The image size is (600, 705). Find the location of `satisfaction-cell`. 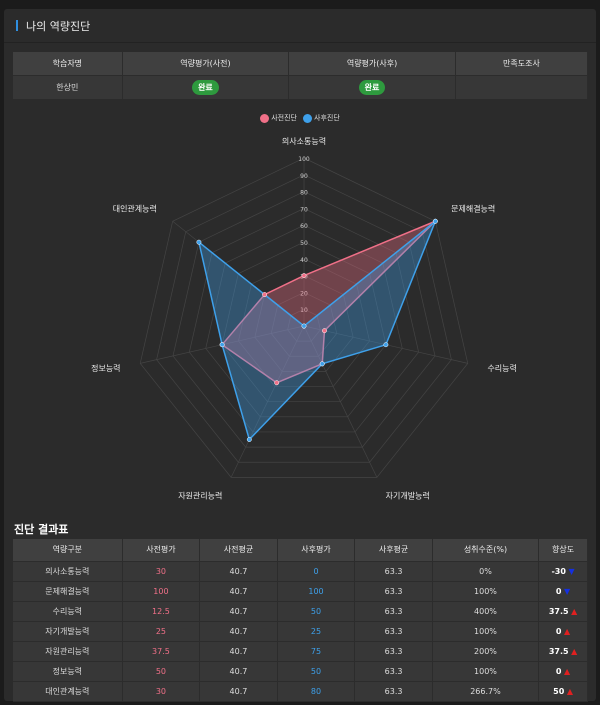

satisfaction-cell is located at coordinates (522, 87).